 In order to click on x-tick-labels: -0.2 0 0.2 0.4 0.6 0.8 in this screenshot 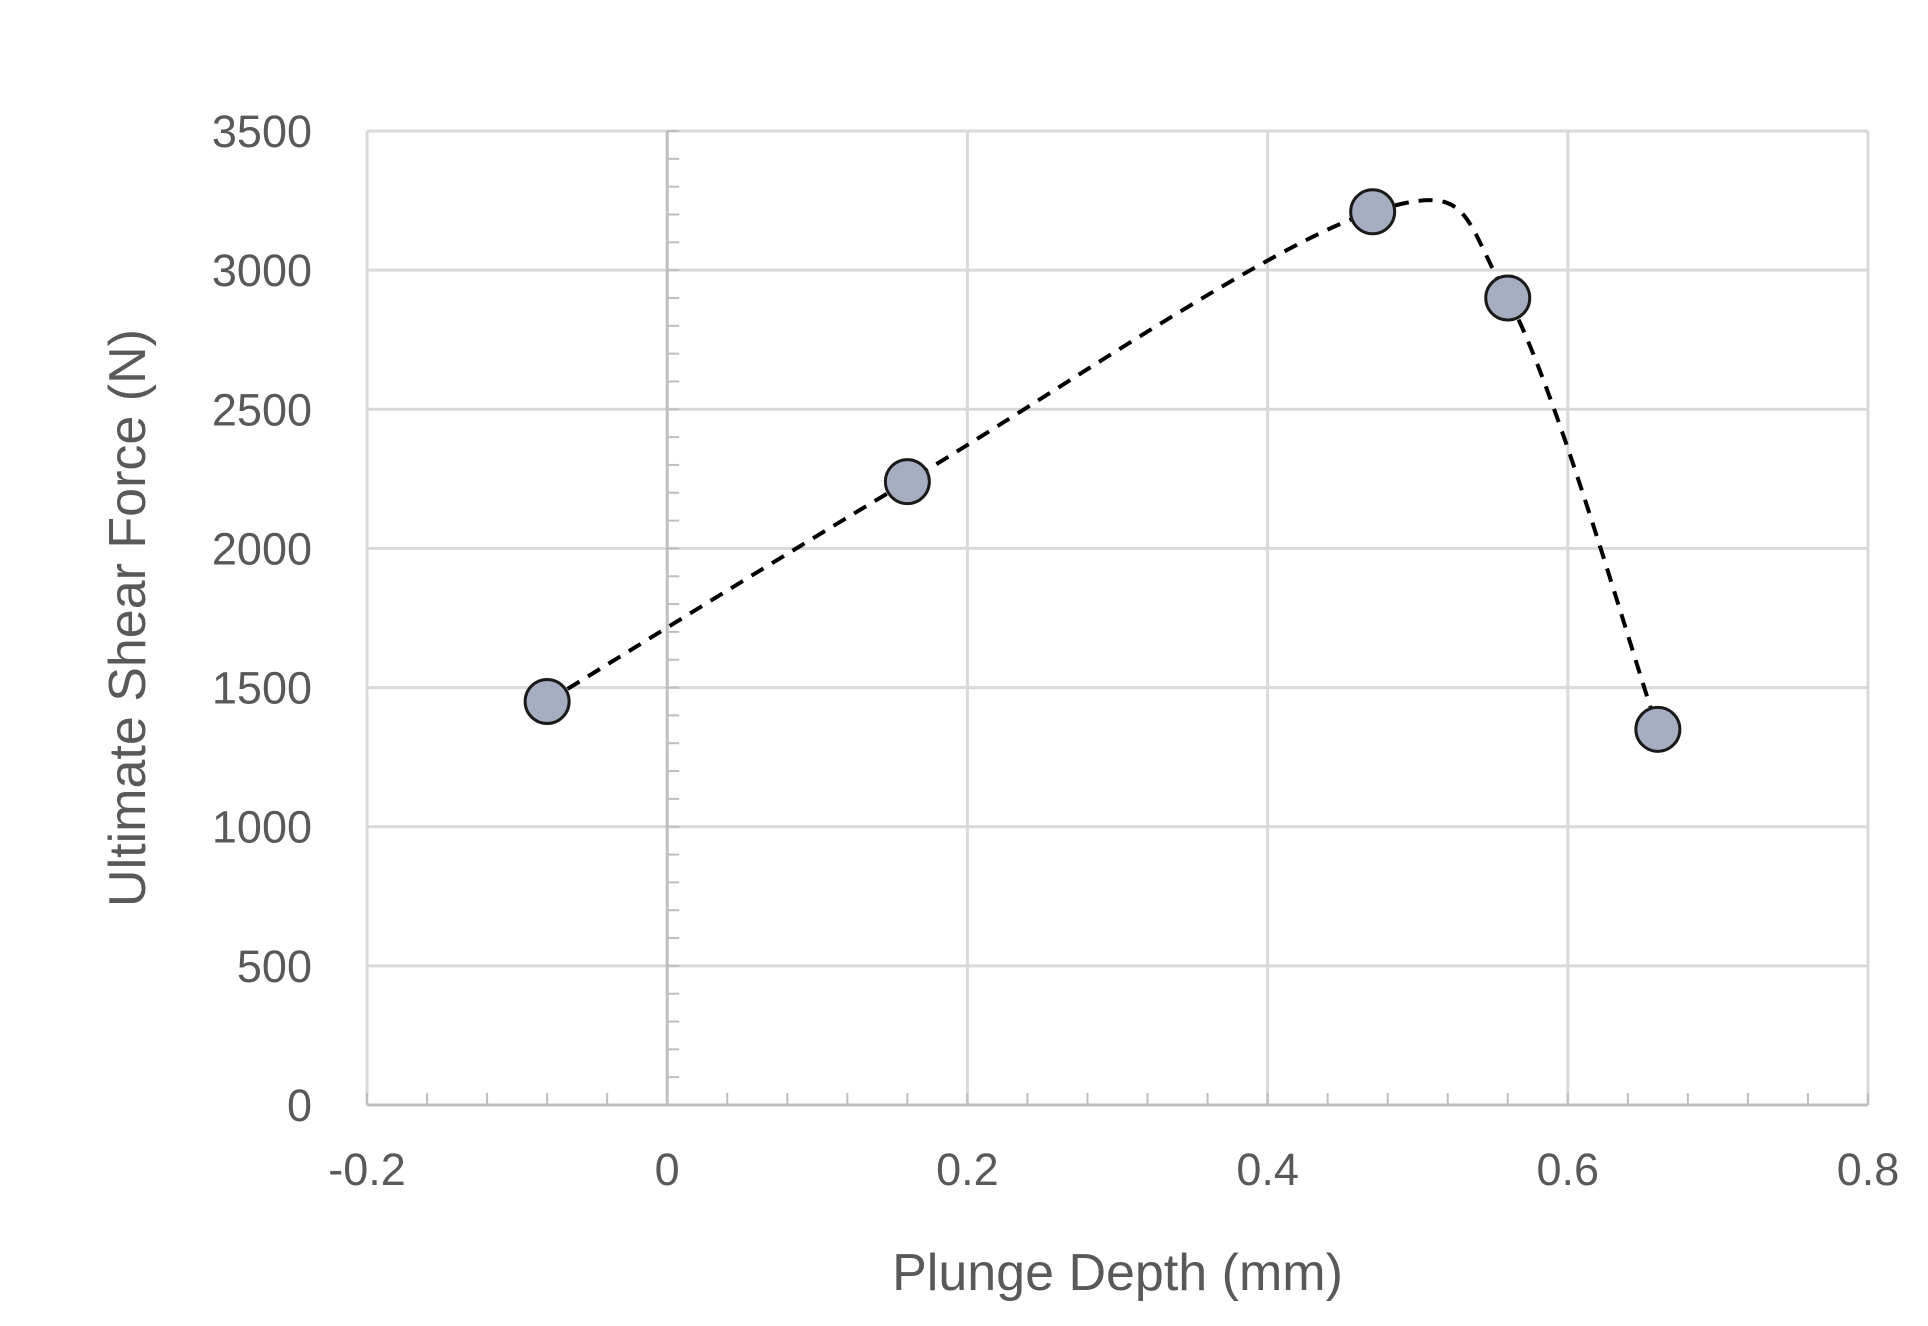, I will do `click(1113, 1169)`.